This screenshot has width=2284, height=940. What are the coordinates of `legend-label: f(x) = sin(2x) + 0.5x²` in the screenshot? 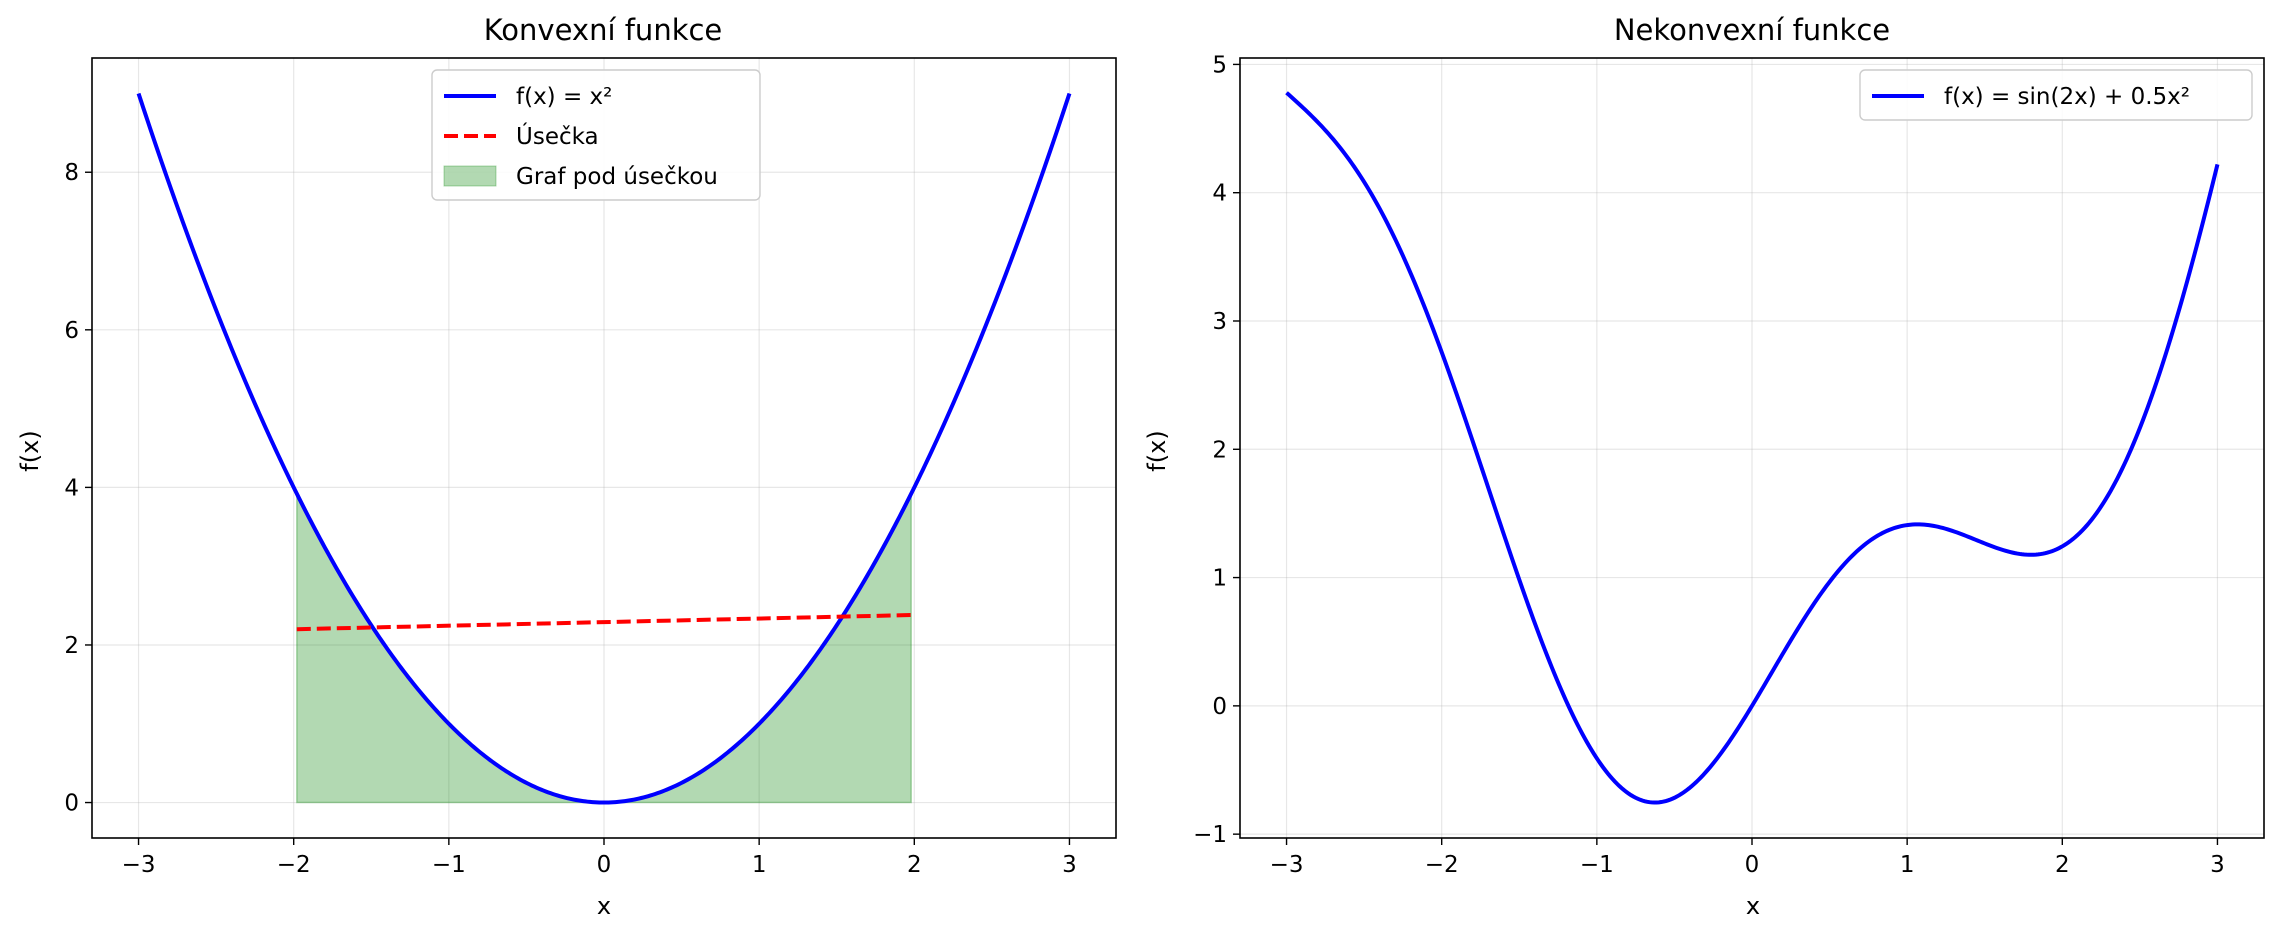 It's located at (2067, 97).